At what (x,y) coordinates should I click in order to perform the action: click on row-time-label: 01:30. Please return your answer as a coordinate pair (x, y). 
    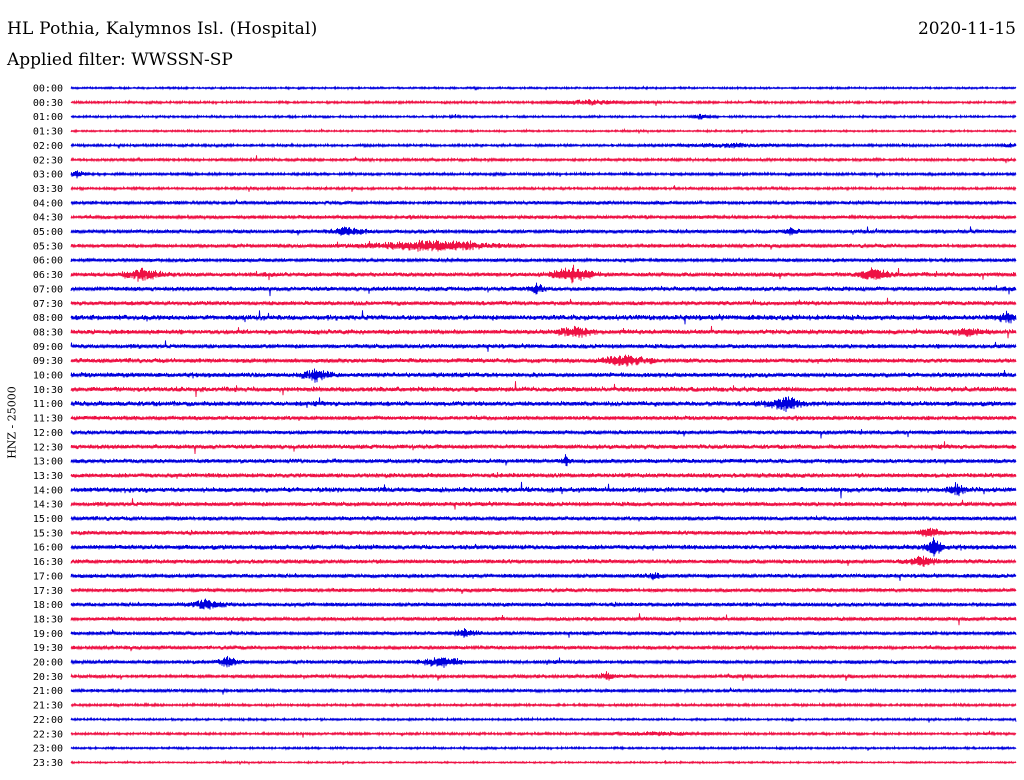
    Looking at the image, I should click on (48, 132).